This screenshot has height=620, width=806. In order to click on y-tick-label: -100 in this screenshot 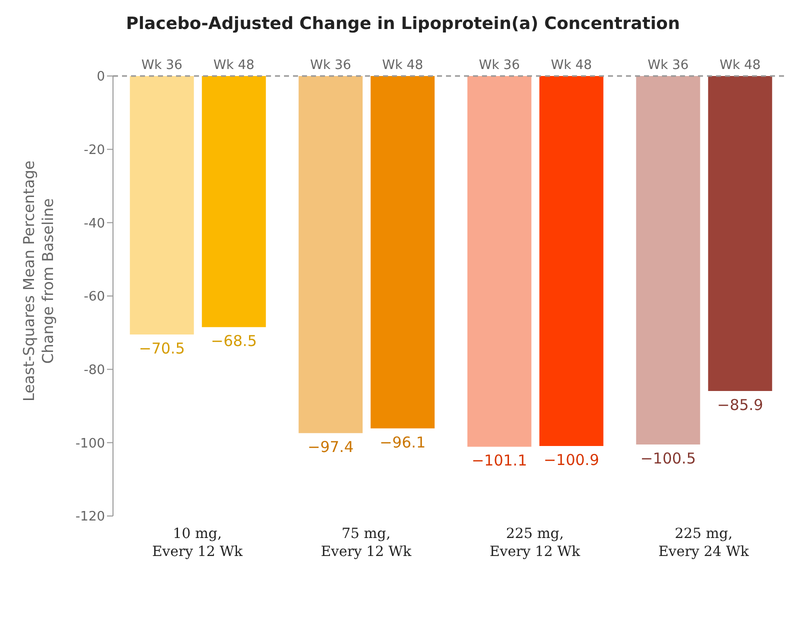, I will do `click(90, 444)`.